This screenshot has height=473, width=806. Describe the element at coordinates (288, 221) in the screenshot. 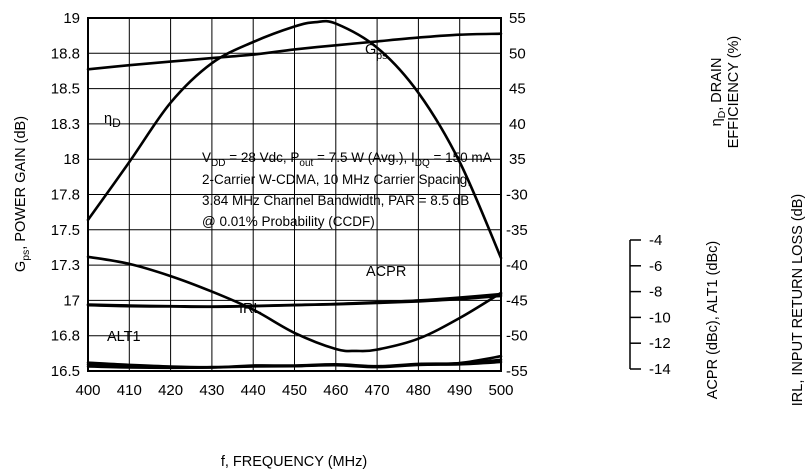

I see `annotation-line-4: @ 0.01% Probability (CCDF)` at that location.